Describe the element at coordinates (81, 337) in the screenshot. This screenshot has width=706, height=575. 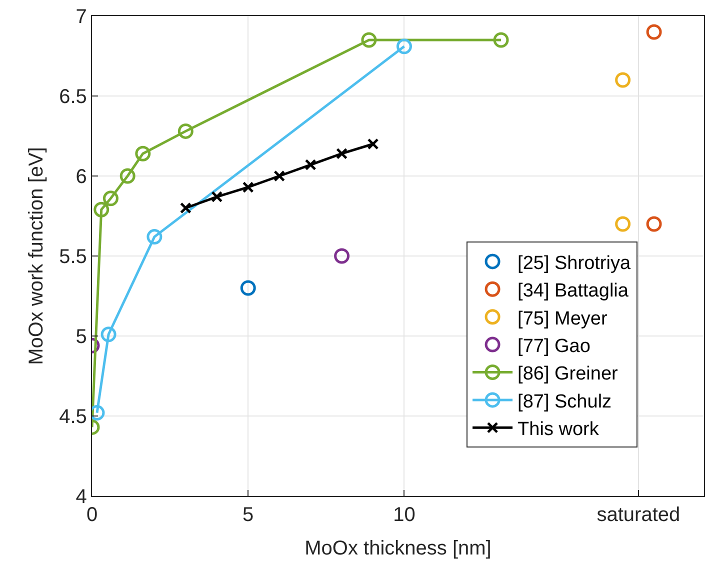
I see `y-tick-label: 5` at that location.